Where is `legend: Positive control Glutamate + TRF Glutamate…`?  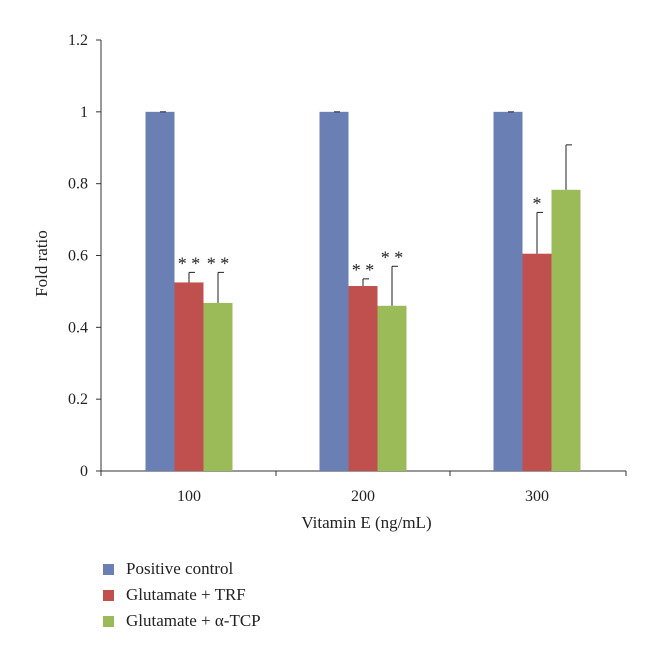 legend: Positive control Glutamate + TRF Glutamate… is located at coordinates (182, 595).